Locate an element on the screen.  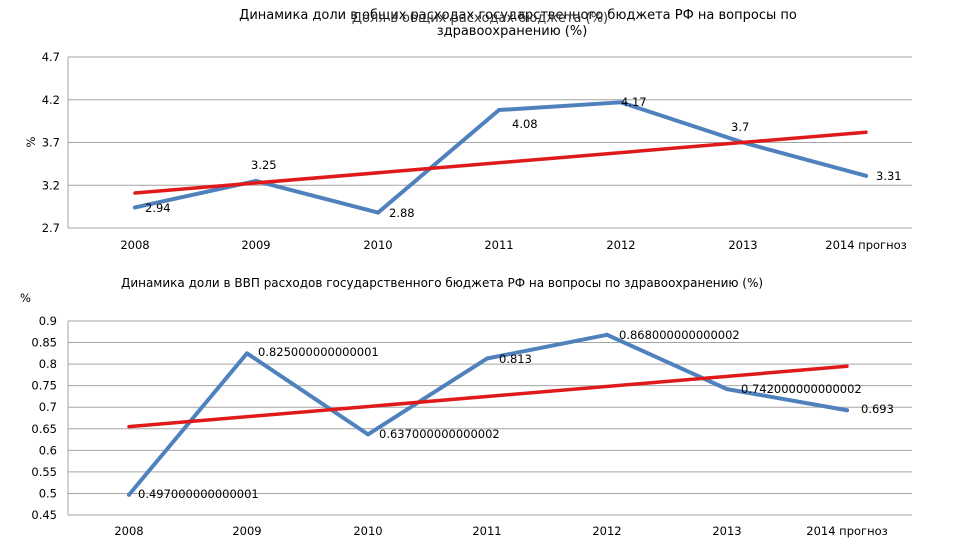
data-label: 2.94 is located at coordinates (158, 208).